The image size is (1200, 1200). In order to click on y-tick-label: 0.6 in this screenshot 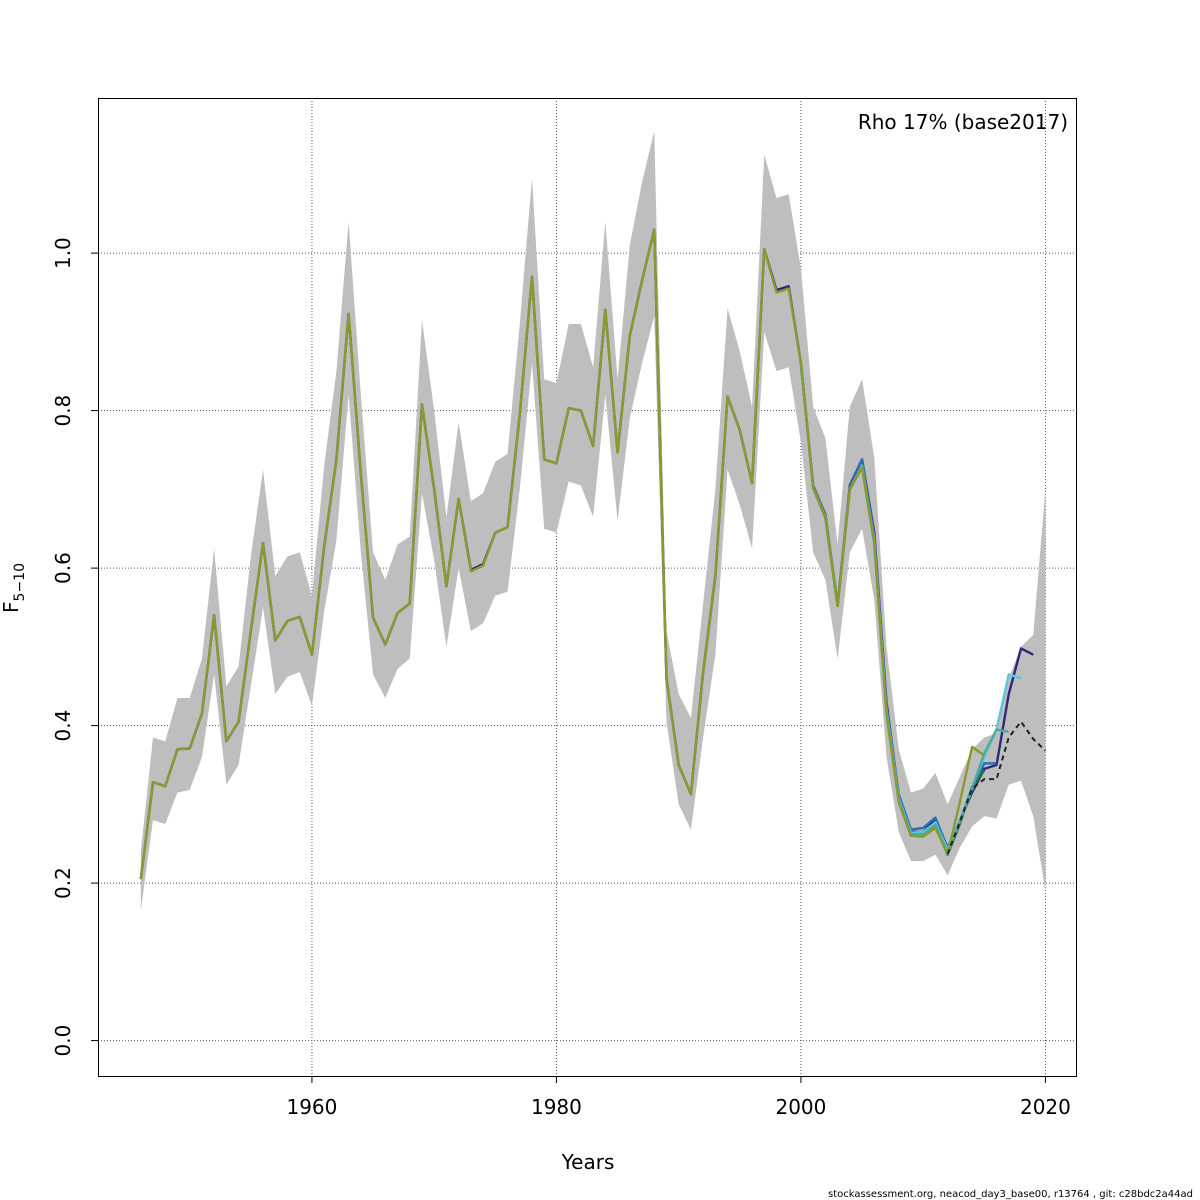, I will do `click(63, 568)`.